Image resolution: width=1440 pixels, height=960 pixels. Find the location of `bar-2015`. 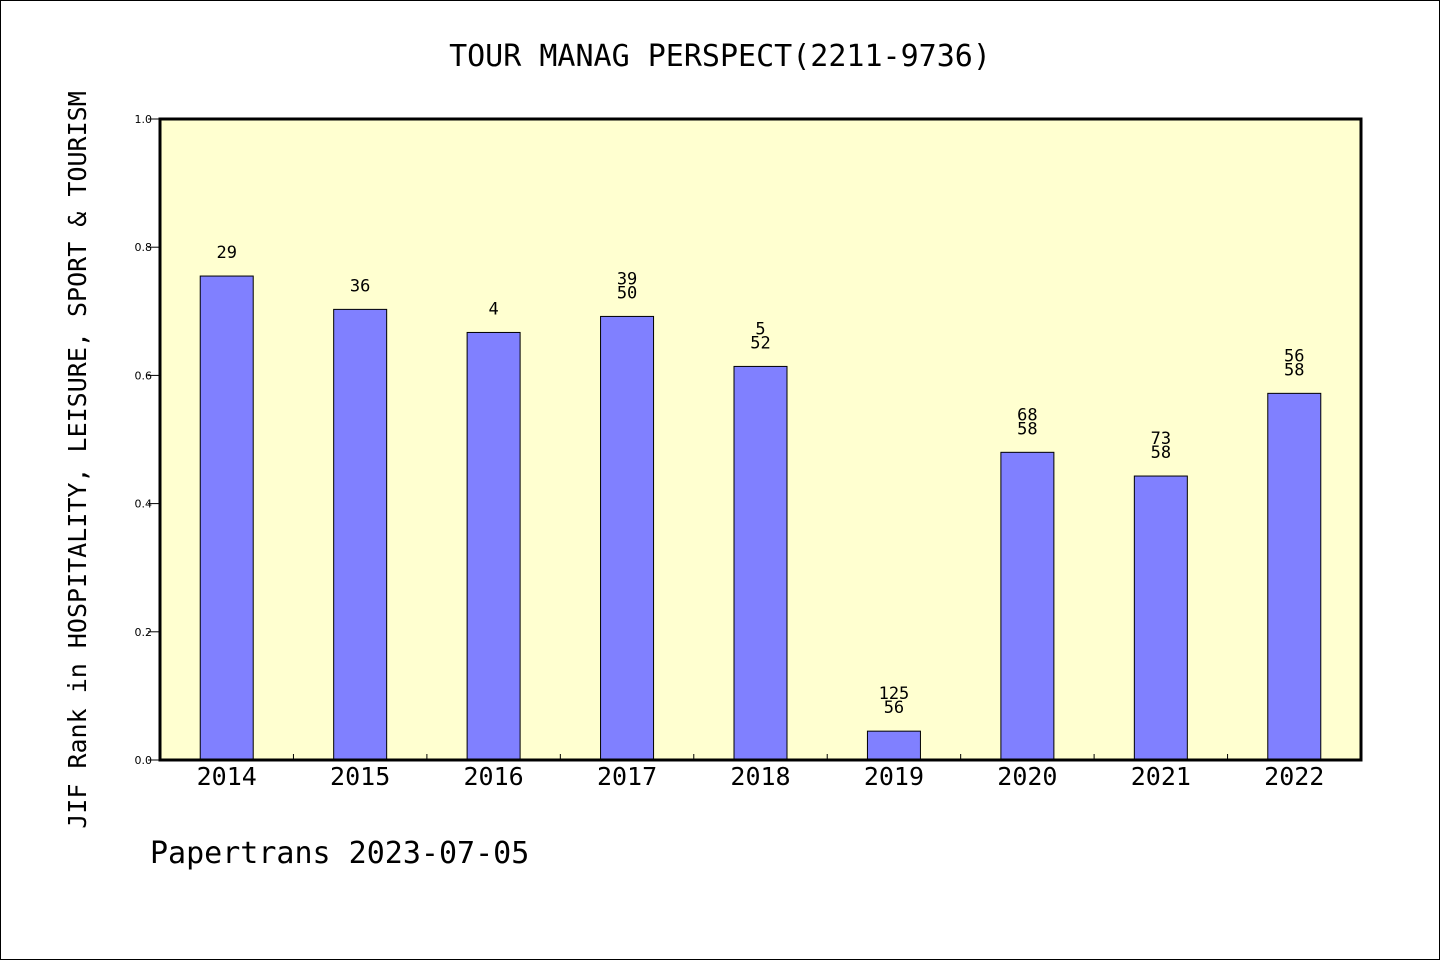

bar-2015 is located at coordinates (360, 534).